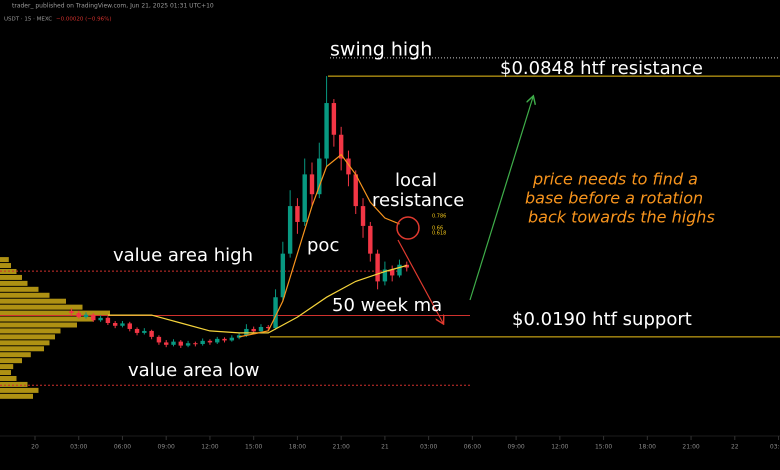 The width and height of the screenshot is (780, 470). Describe the element at coordinates (35, 447) in the screenshot. I see `x-tick-label: 20` at that location.